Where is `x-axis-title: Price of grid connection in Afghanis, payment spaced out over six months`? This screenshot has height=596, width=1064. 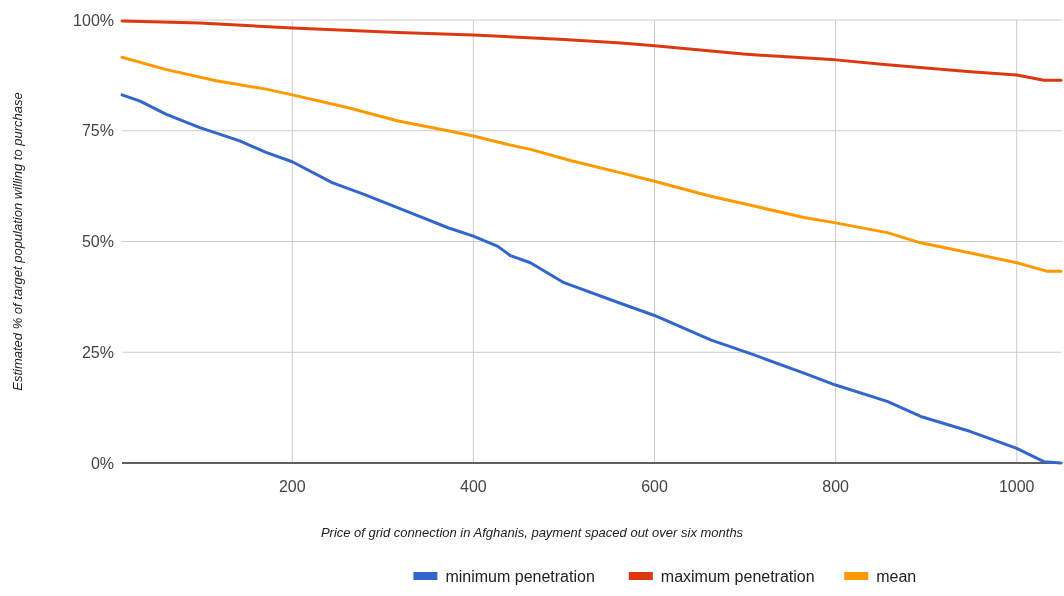
x-axis-title: Price of grid connection in Afghanis, payment spaced out over six months is located at coordinates (532, 532).